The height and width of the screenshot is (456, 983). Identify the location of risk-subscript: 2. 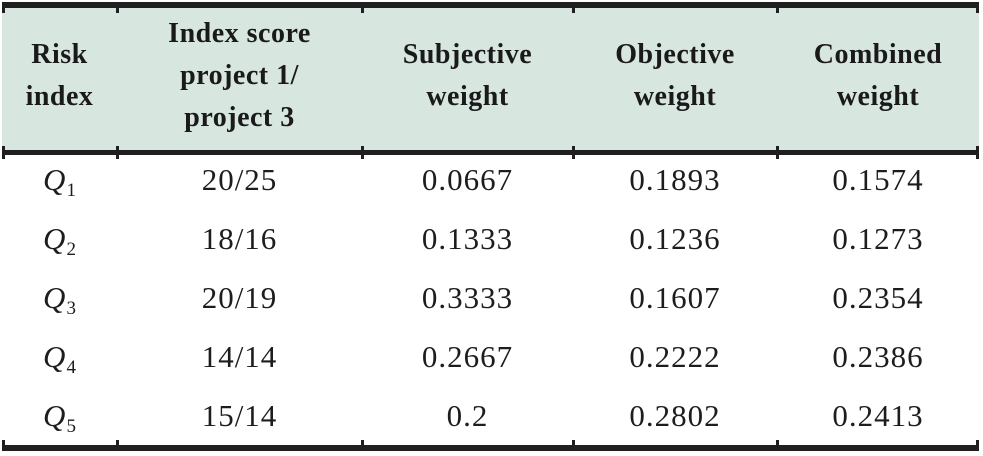
(71, 249).